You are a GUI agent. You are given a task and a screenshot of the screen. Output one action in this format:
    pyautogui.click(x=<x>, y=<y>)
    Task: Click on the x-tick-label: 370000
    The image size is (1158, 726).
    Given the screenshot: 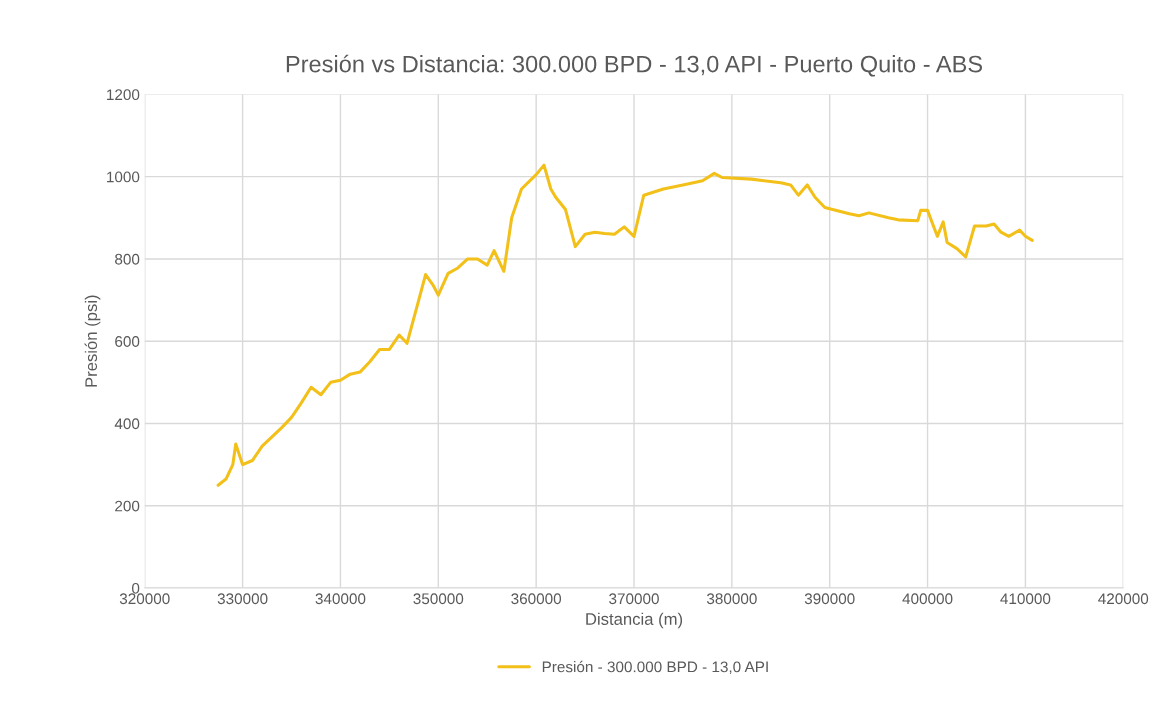 What is the action you would take?
    pyautogui.click(x=634, y=599)
    